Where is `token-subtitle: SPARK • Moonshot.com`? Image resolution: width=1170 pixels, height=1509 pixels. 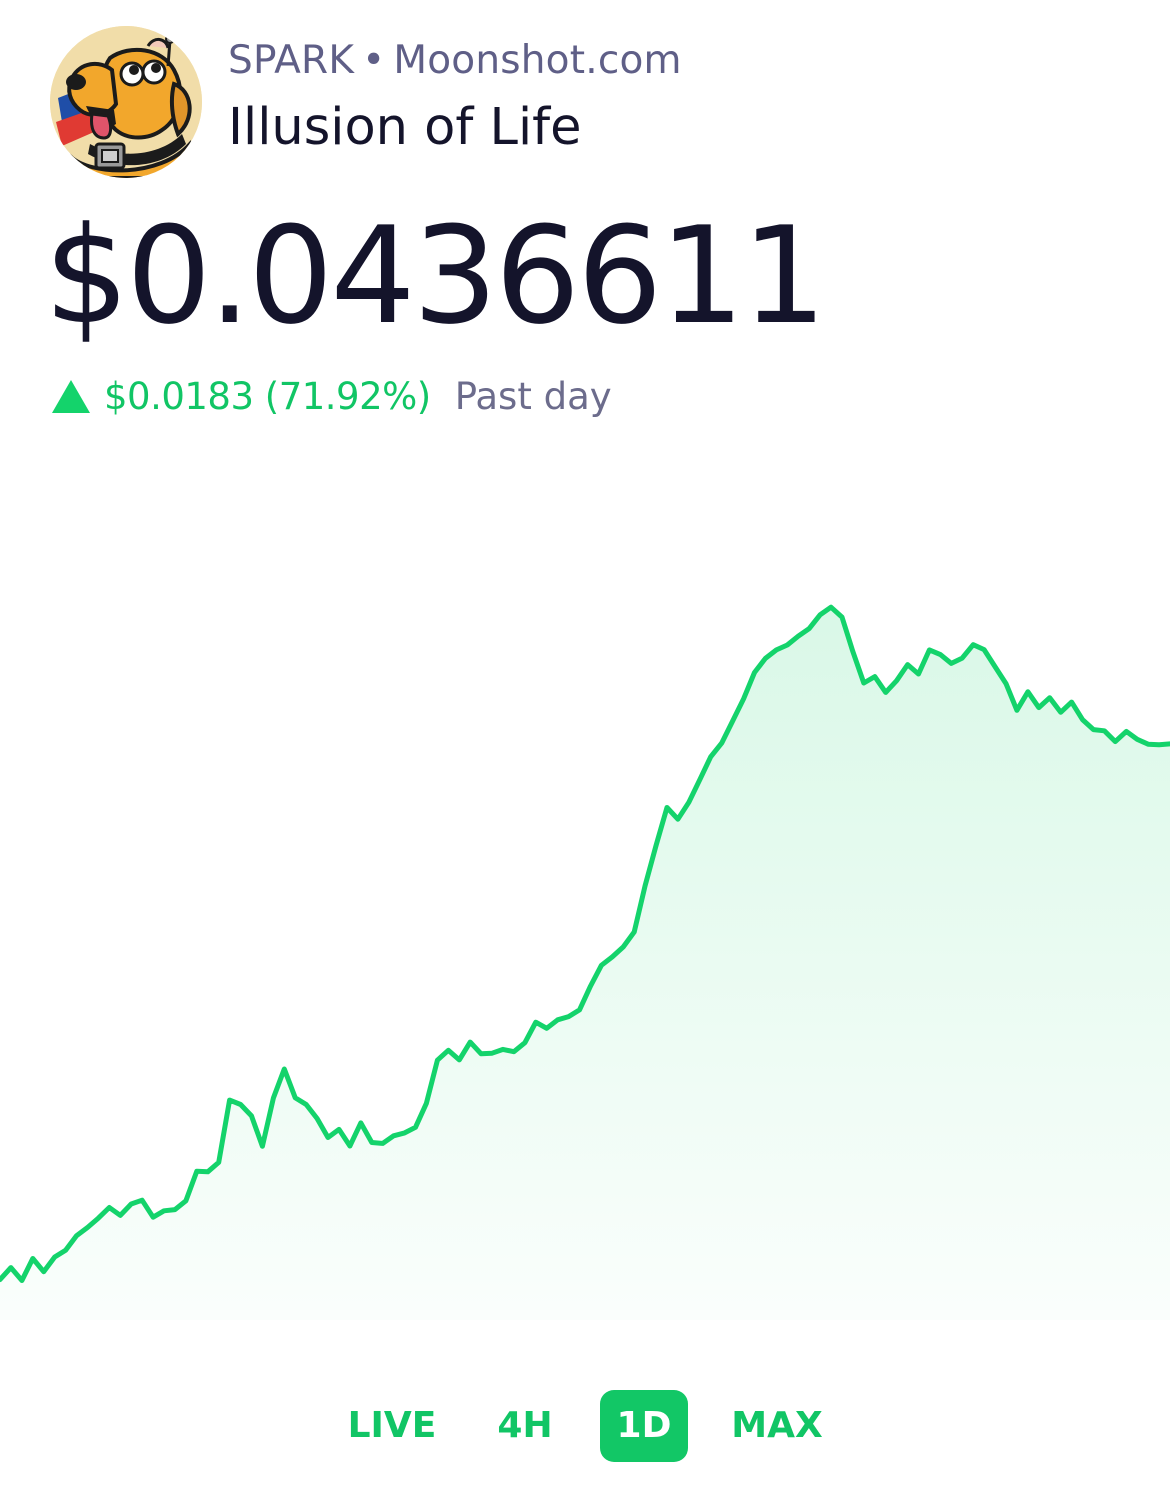
token-subtitle: SPARK • Moonshot.com is located at coordinates (455, 60).